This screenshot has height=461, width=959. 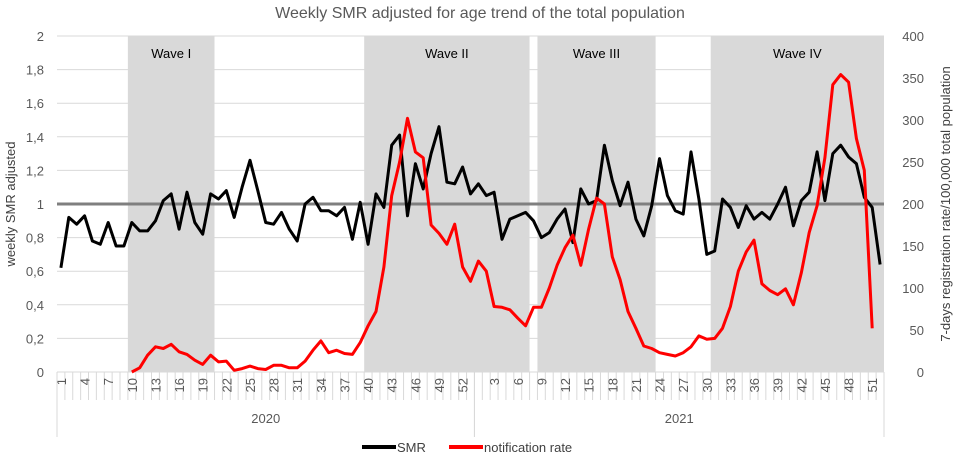 I want to click on x-tick-label: 48, so click(x=849, y=385).